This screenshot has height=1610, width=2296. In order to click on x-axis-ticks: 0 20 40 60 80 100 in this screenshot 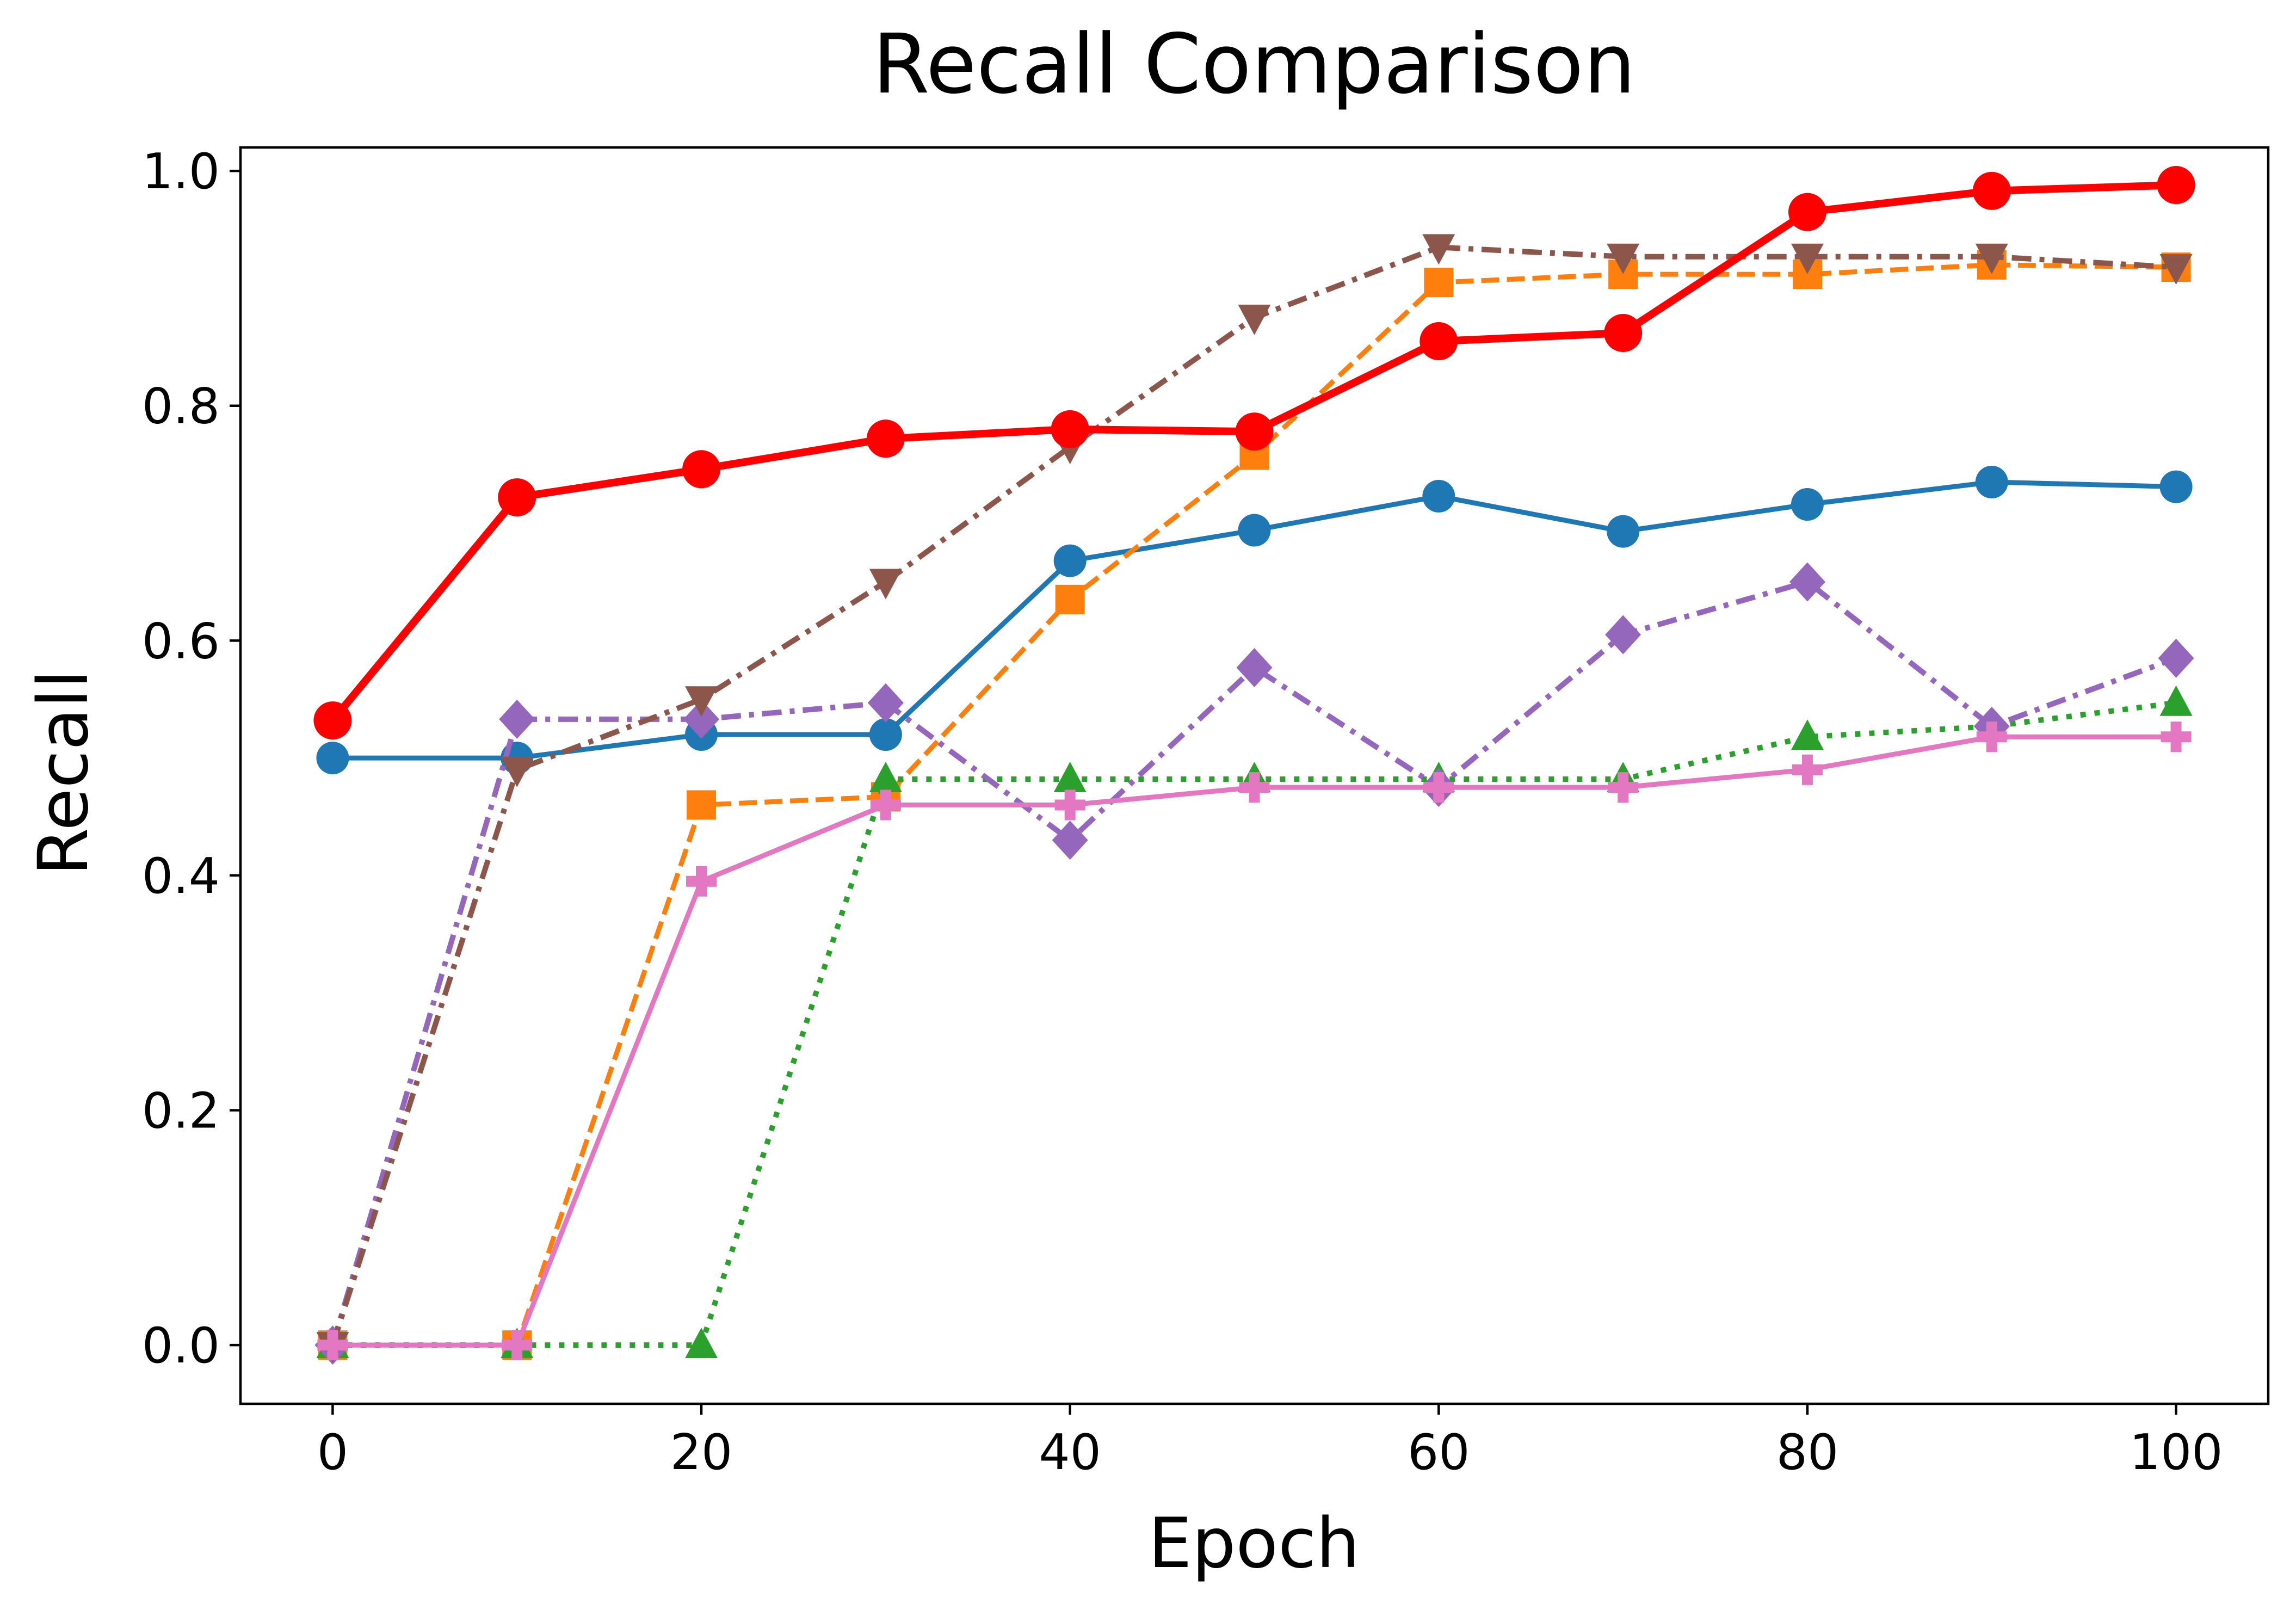, I will do `click(1270, 1442)`.